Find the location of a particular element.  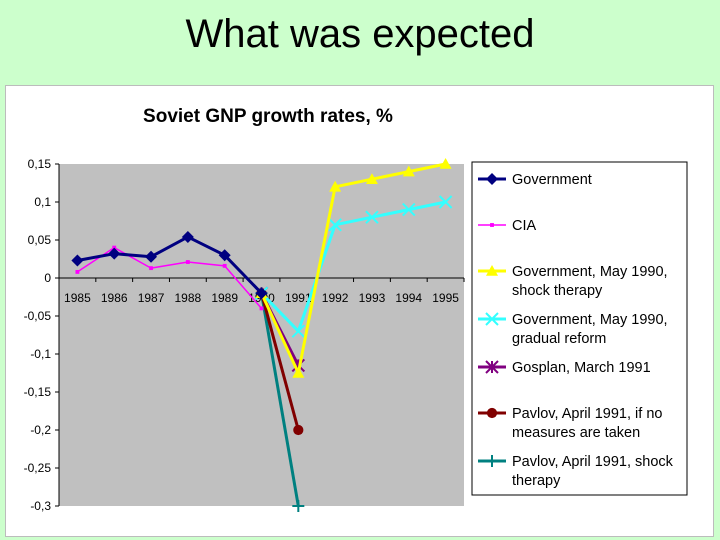

y-tick-label: 0,15 is located at coordinates (40, 164).